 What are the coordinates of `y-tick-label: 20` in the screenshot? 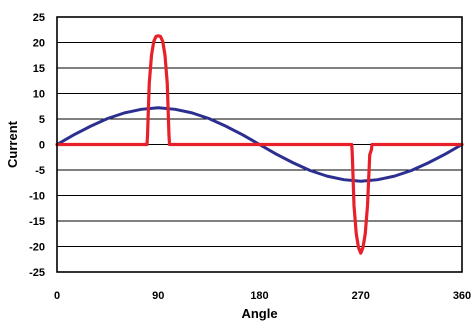 It's located at (39, 44).